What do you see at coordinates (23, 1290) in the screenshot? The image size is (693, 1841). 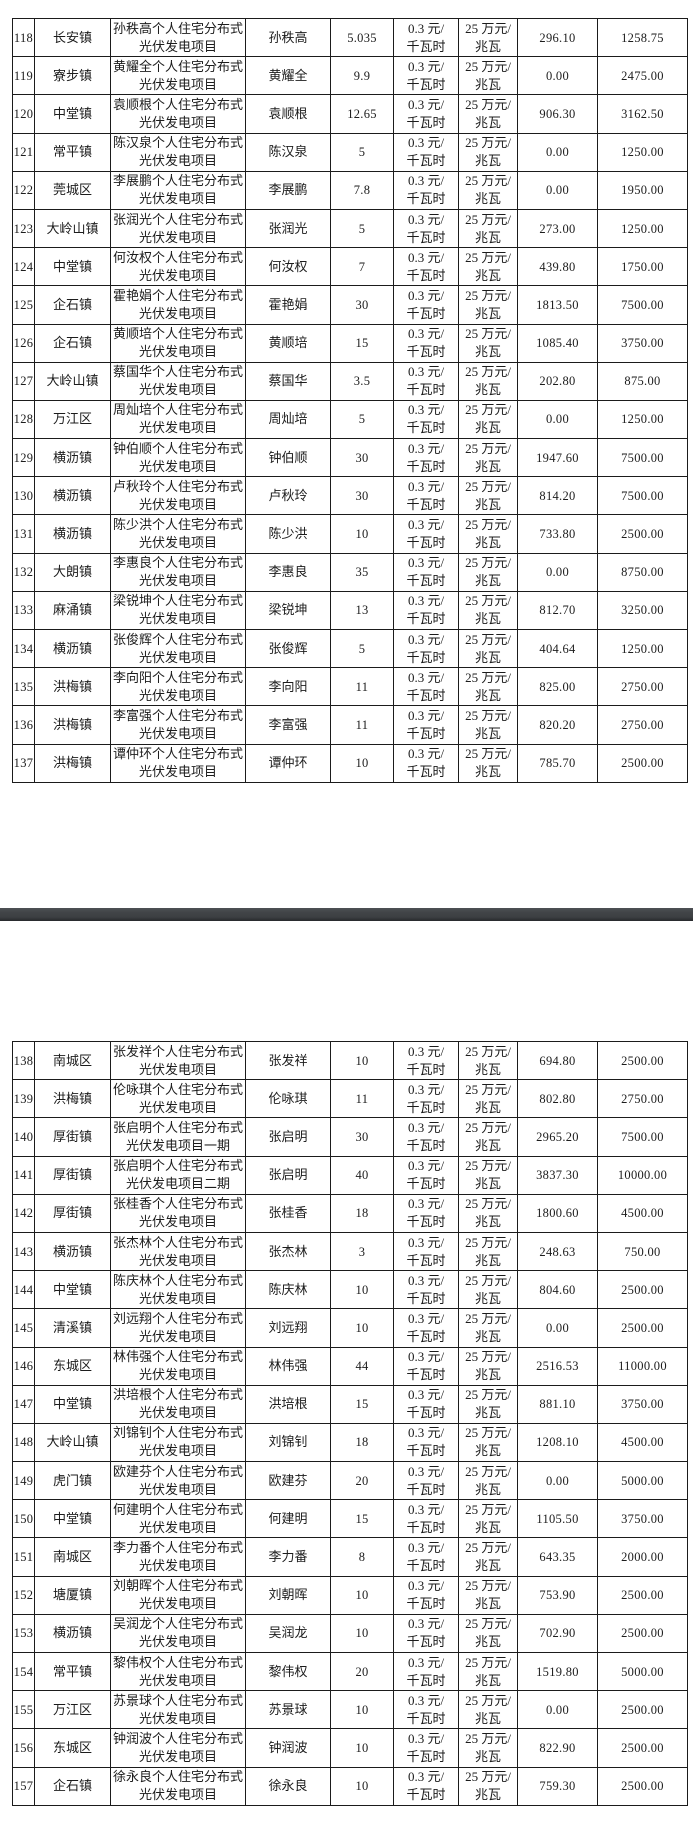 I see `cell-index: 144` at bounding box center [23, 1290].